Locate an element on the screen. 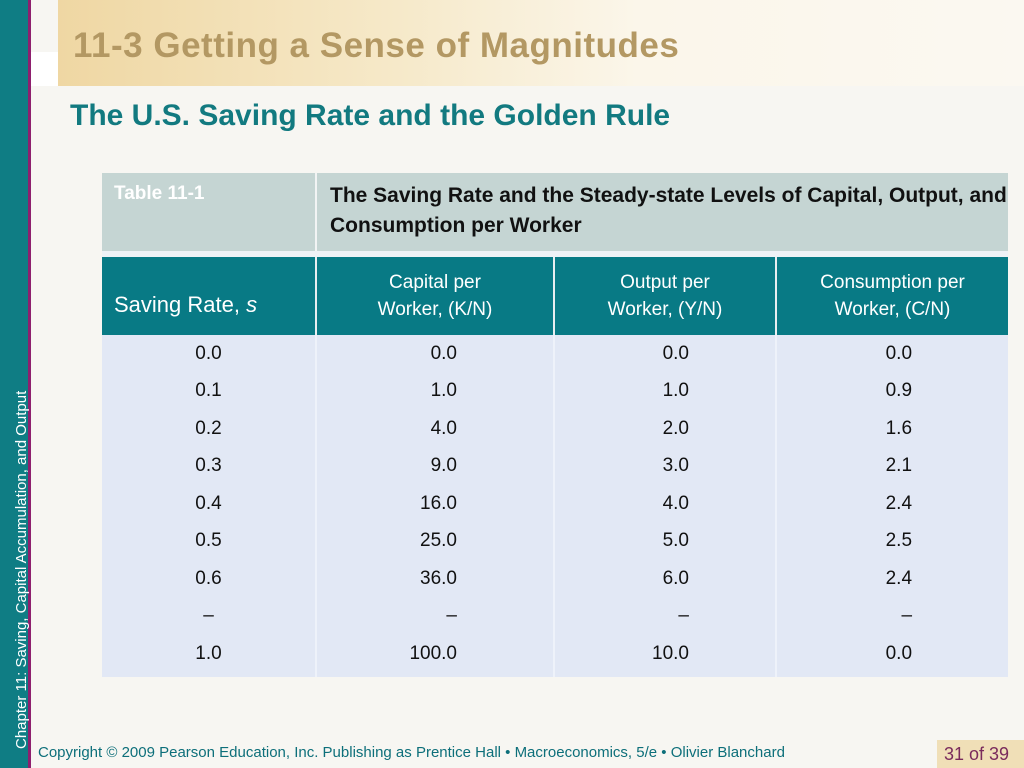  table-row: 0.4 16.0 4.0 2.4 is located at coordinates (555, 504).